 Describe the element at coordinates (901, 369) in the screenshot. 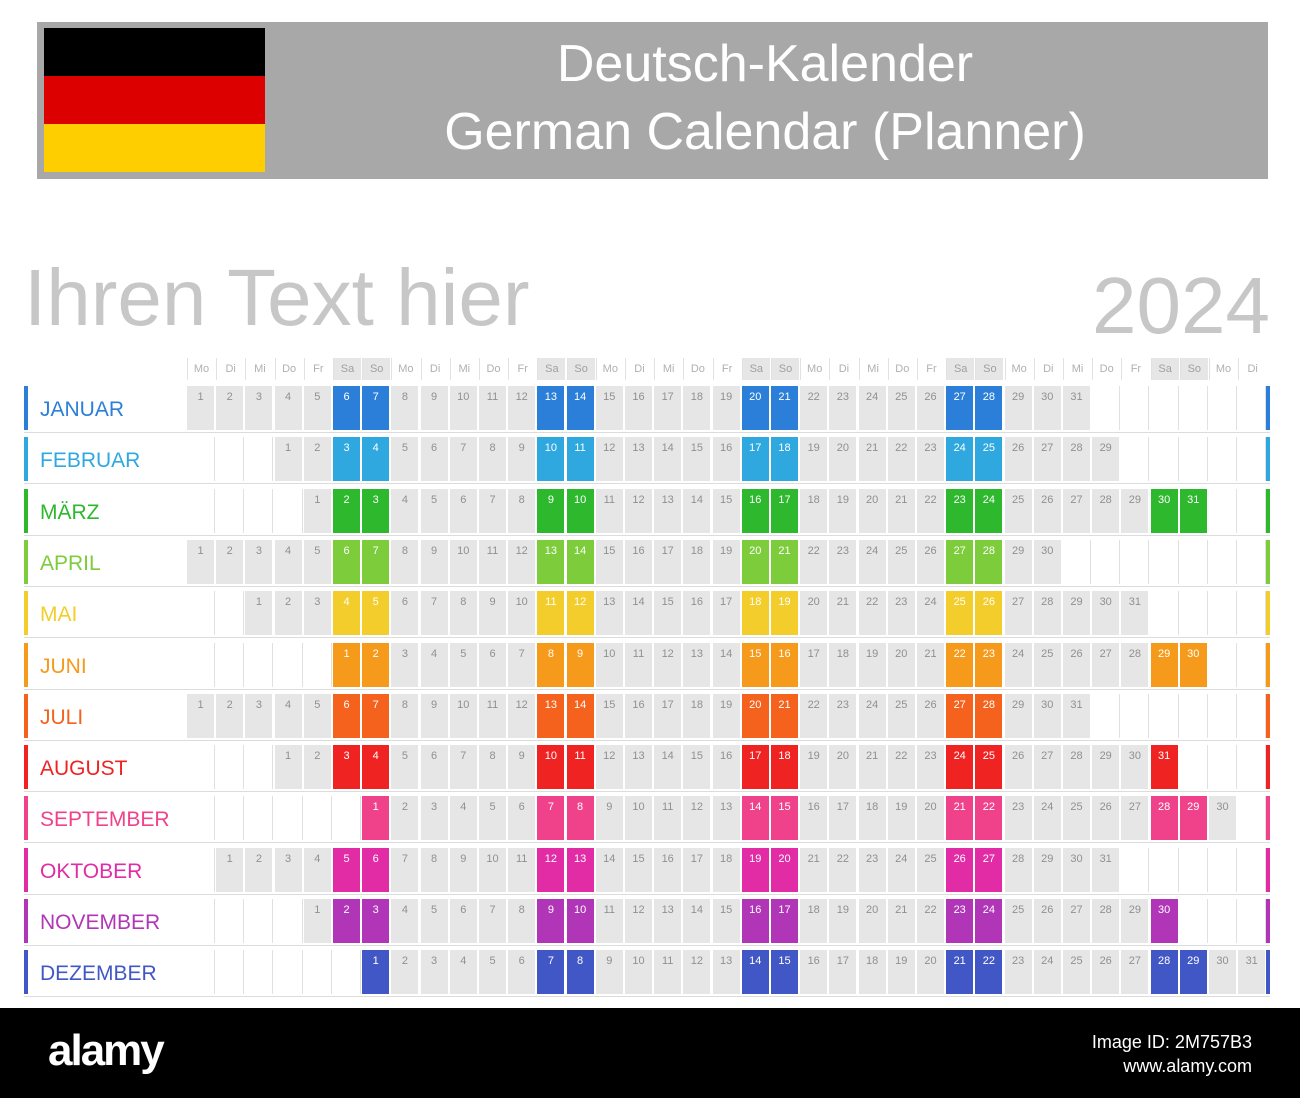

I see `day-header: Do` at that location.